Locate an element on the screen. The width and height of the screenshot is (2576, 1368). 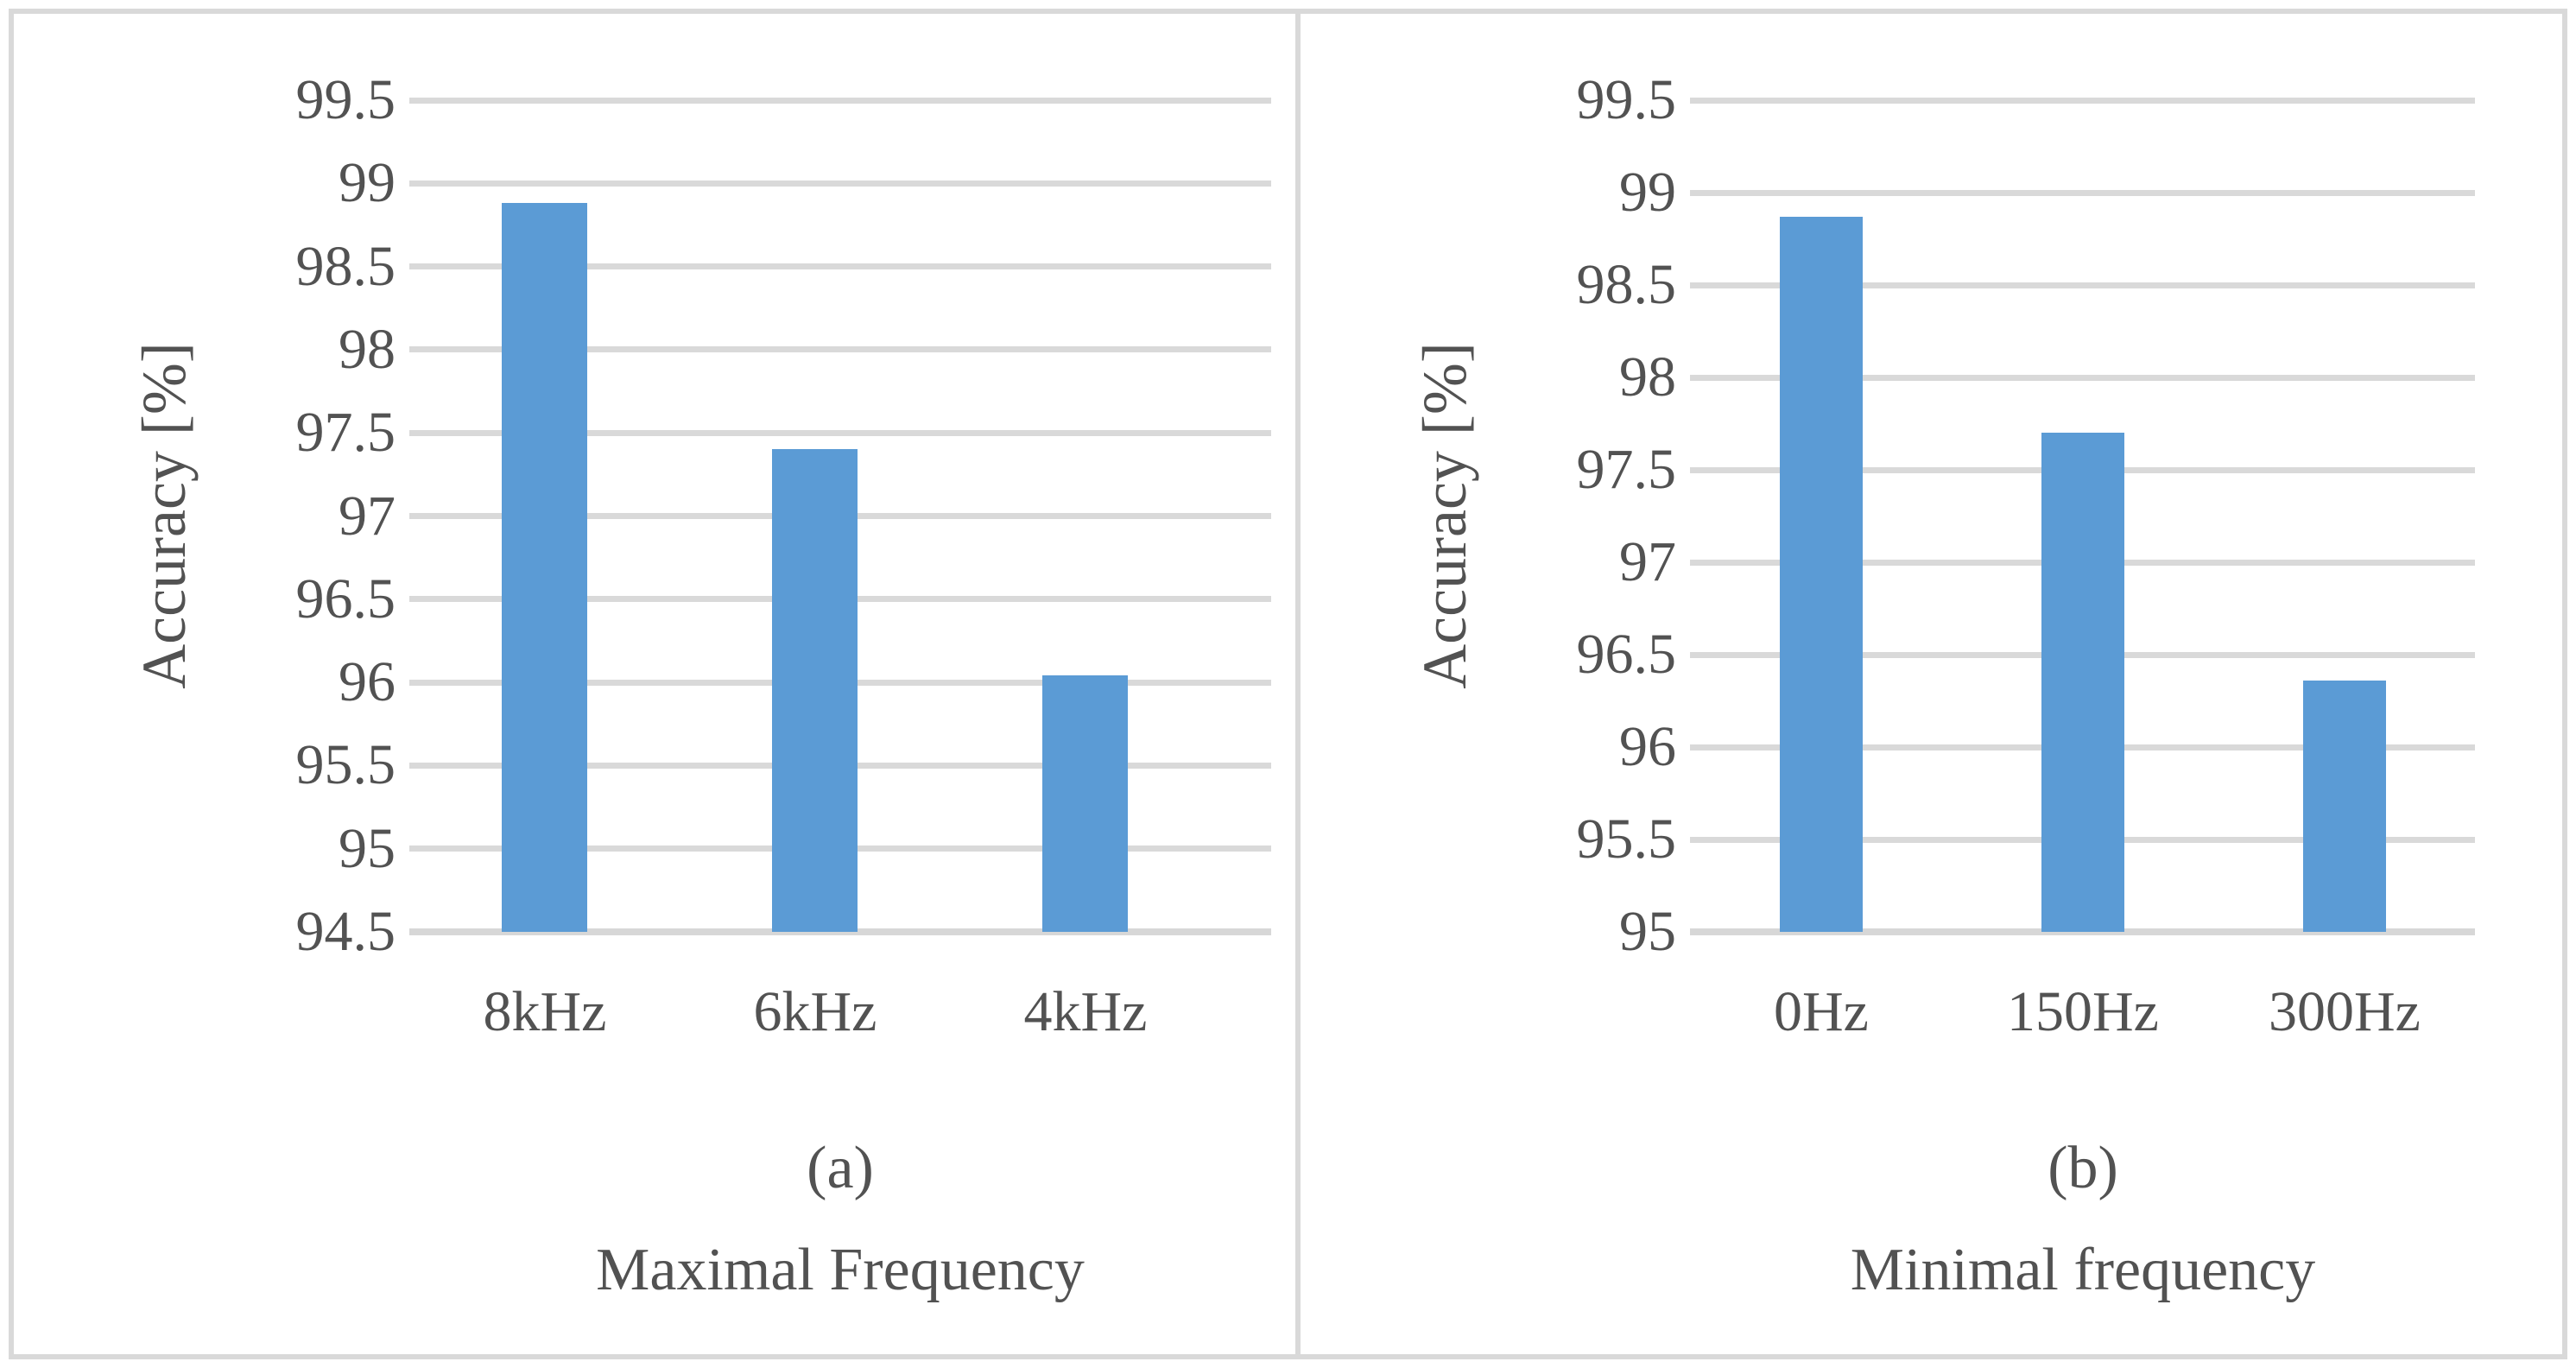
x-tick-label: 8kHz is located at coordinates (545, 1012).